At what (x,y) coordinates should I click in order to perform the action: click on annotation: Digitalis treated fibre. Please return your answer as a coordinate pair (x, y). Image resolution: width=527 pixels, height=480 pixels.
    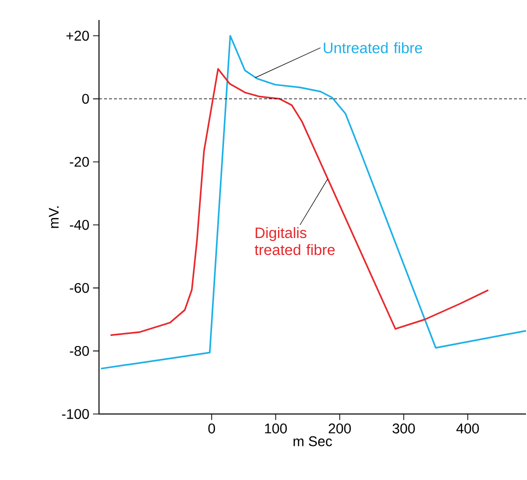
    Looking at the image, I should click on (294, 241).